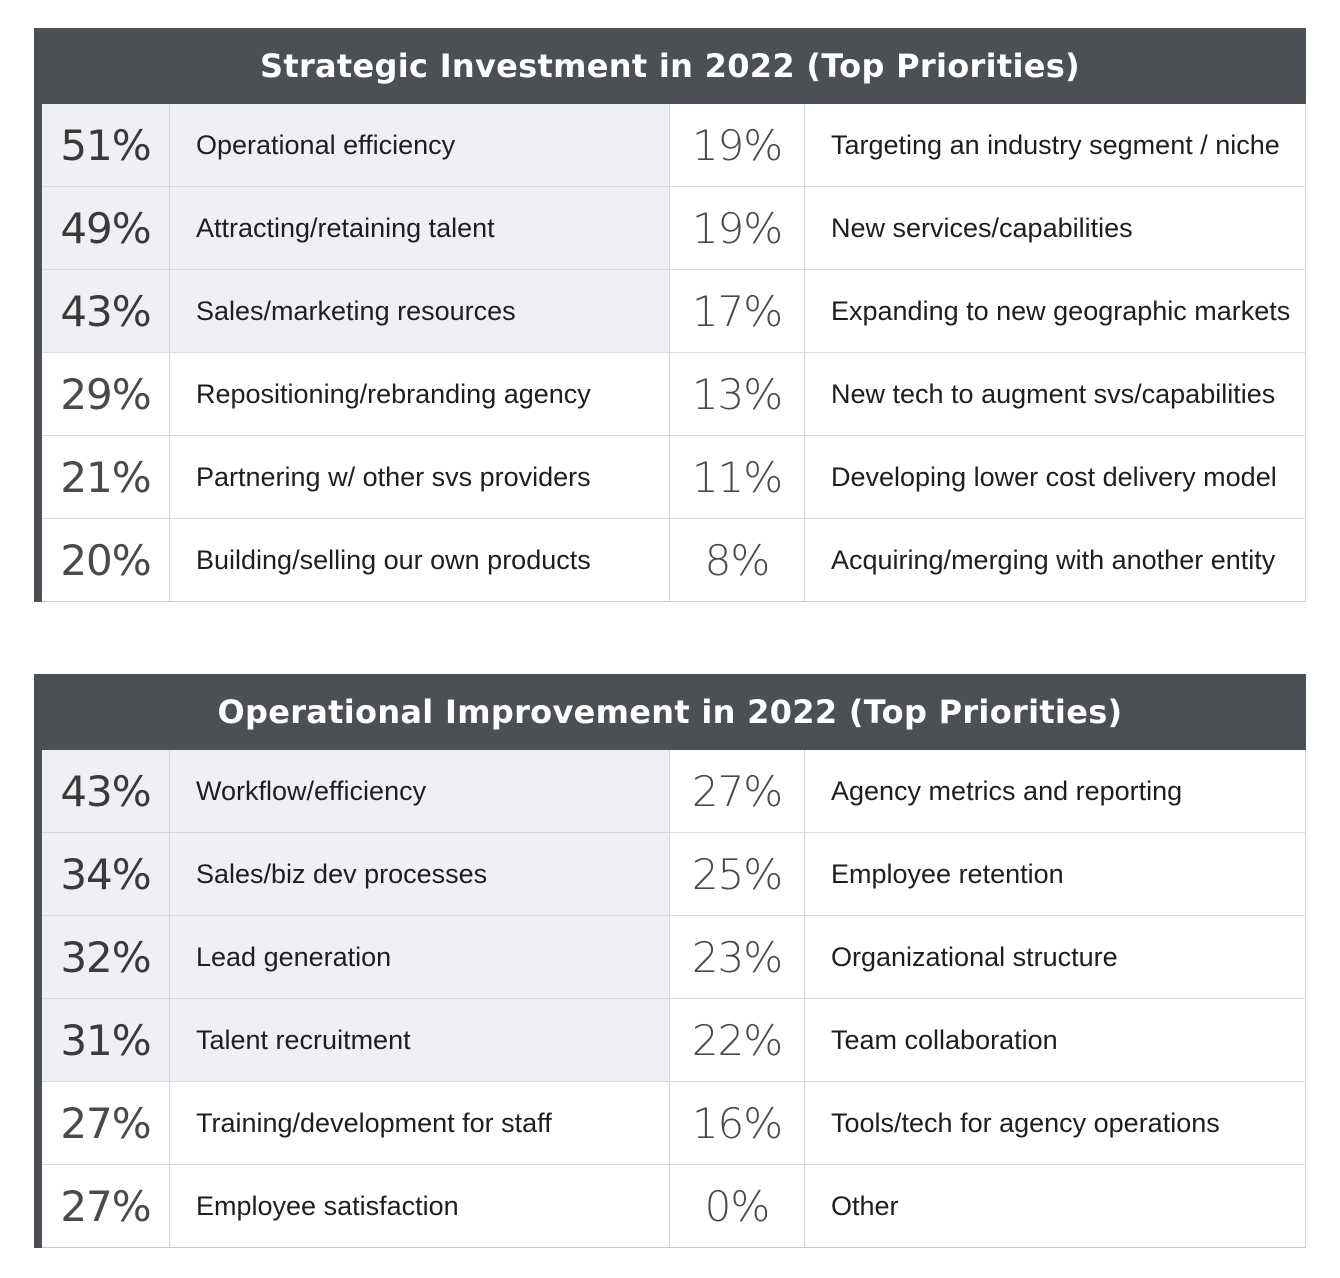 This screenshot has width=1340, height=1278. I want to click on right-percent-cell: 8%, so click(737, 560).